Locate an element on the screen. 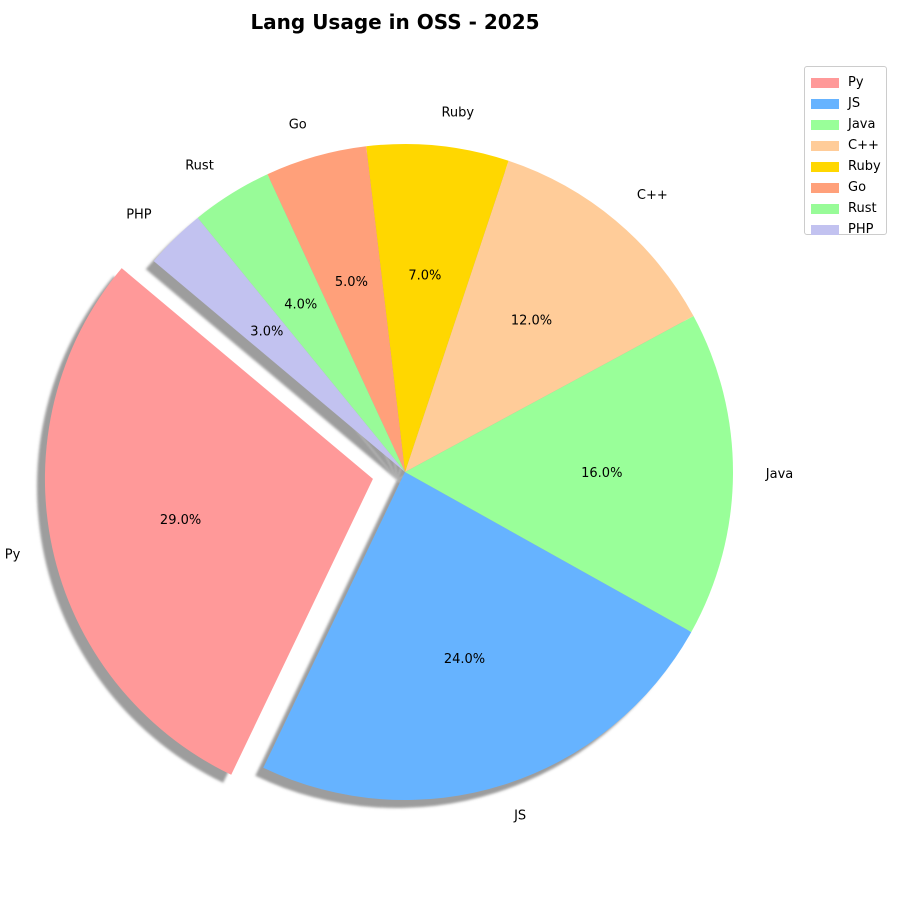 Image resolution: width=900 pixels, height=900 pixels. pie-slice-cplusplus is located at coordinates (549, 316).